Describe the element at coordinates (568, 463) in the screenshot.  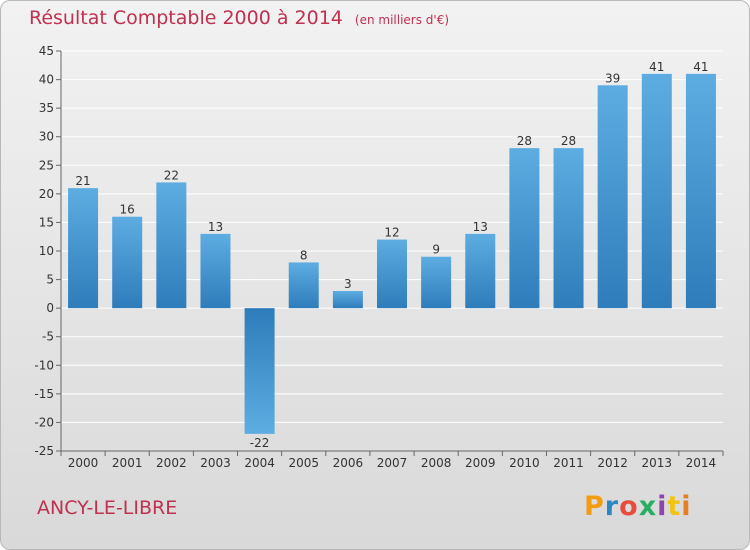
I see `x-tick-label: 2011` at that location.